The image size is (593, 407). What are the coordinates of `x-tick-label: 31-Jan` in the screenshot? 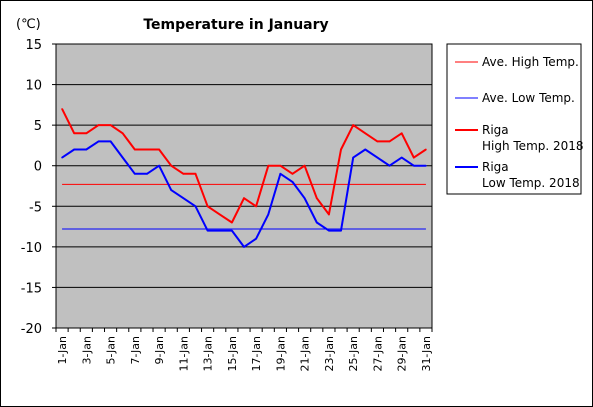 It's located at (426, 354).